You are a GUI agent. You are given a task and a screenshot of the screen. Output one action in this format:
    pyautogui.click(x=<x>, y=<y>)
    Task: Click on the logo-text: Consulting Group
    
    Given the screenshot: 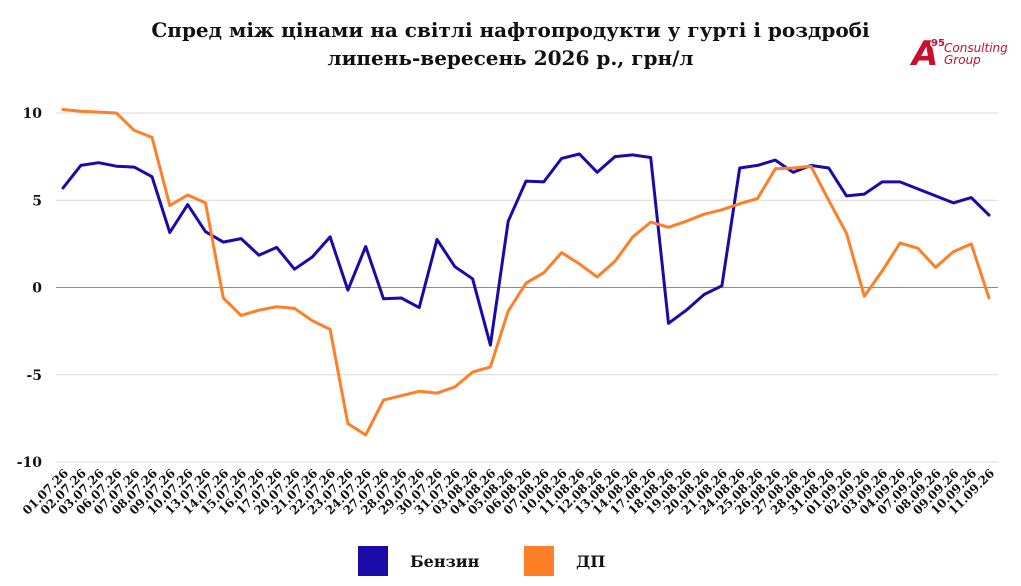 What is the action you would take?
    pyautogui.click(x=976, y=54)
    